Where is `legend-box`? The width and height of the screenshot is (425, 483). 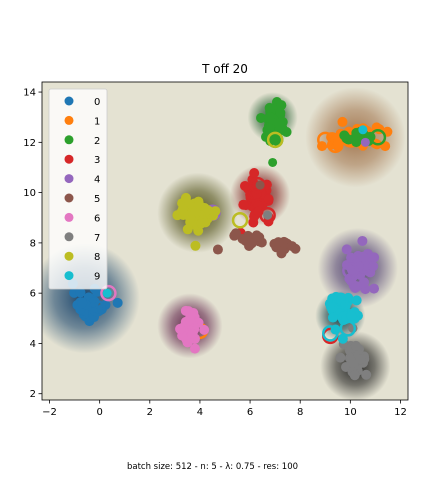
legend-box is located at coordinates (78, 189).